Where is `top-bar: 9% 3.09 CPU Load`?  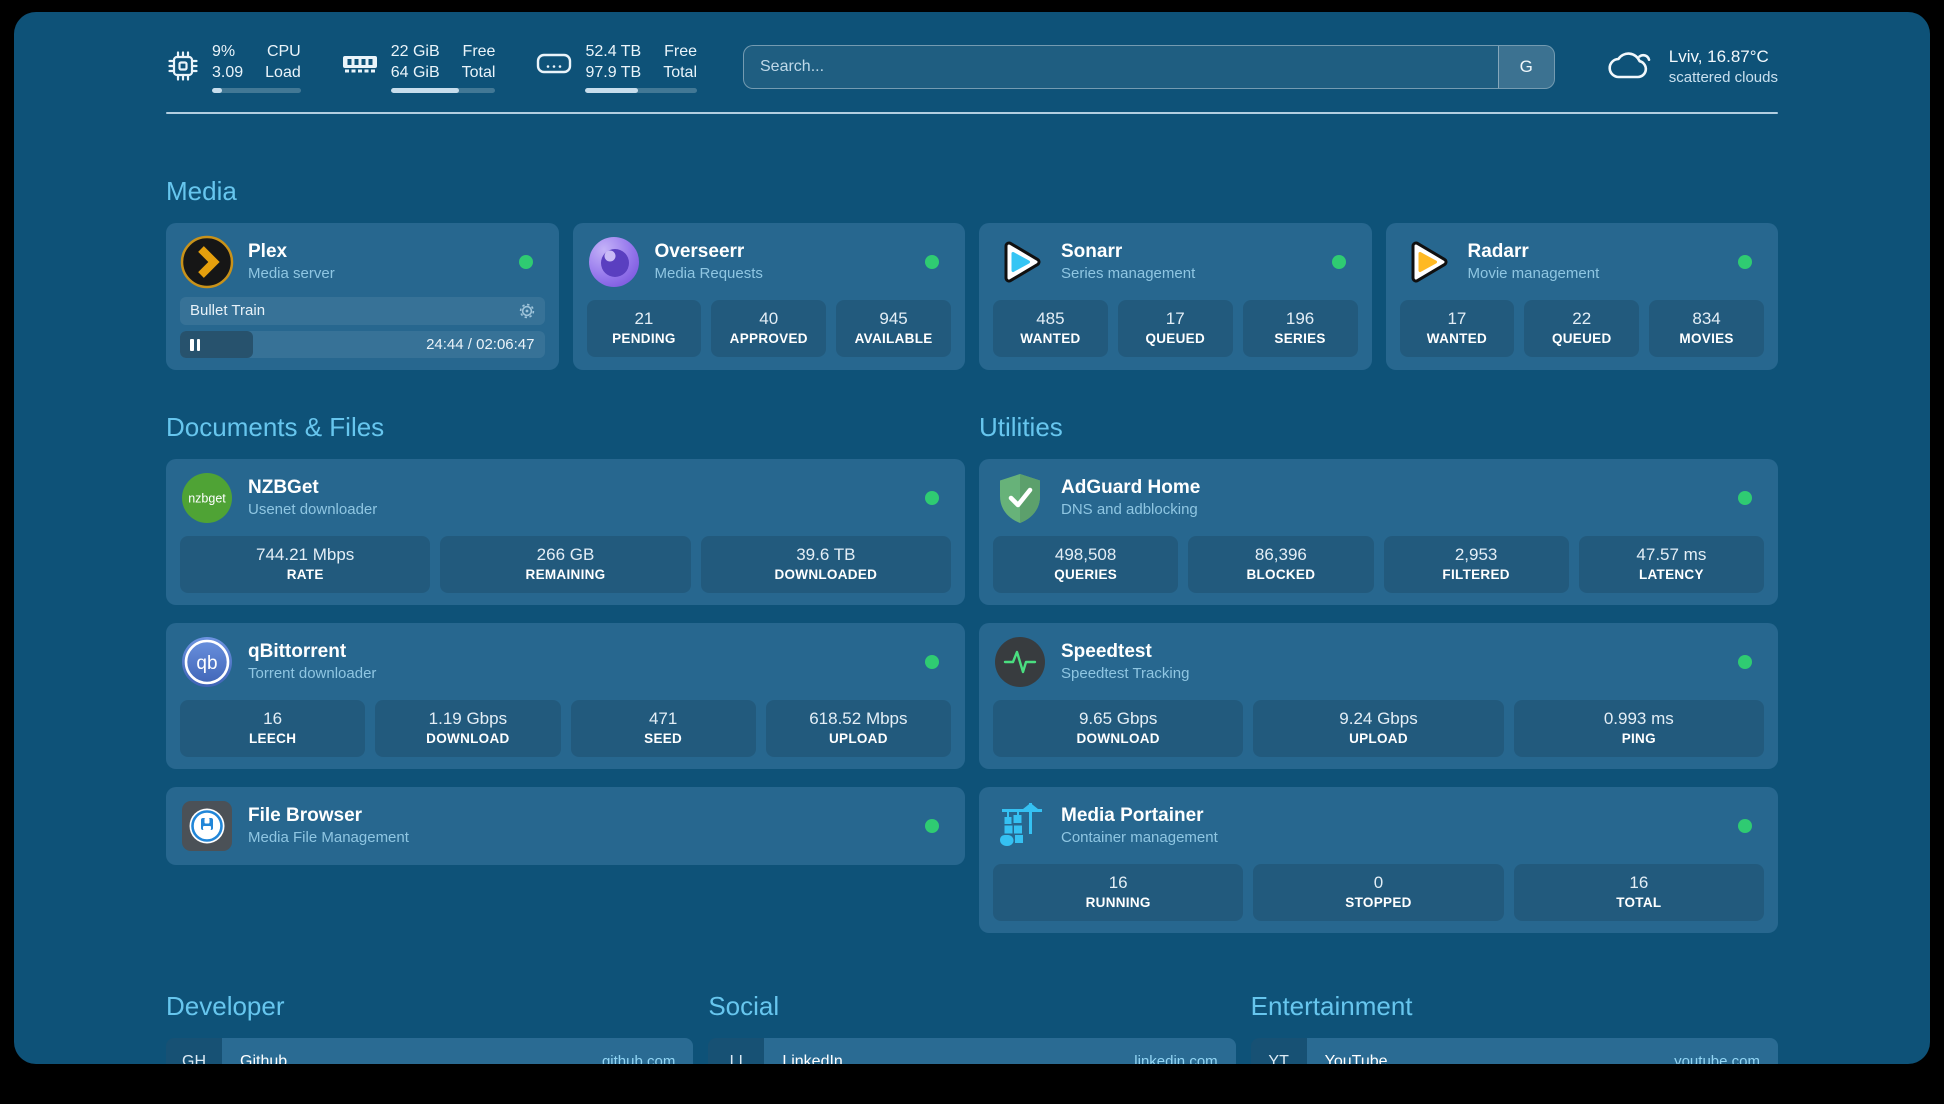
top-bar: 9% 3.09 CPU Load is located at coordinates (972, 67).